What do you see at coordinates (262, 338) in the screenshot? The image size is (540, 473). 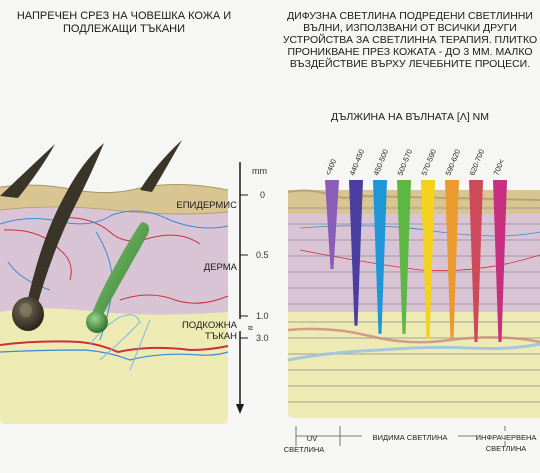 I see `scale-mark-30: 3.0` at bounding box center [262, 338].